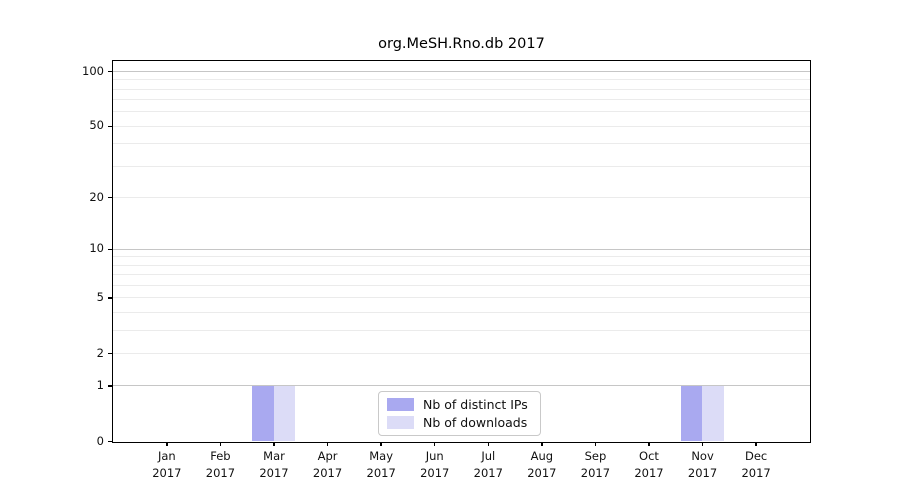  Describe the element at coordinates (327, 444) in the screenshot. I see `x-axis-tick-apr-2017` at that location.